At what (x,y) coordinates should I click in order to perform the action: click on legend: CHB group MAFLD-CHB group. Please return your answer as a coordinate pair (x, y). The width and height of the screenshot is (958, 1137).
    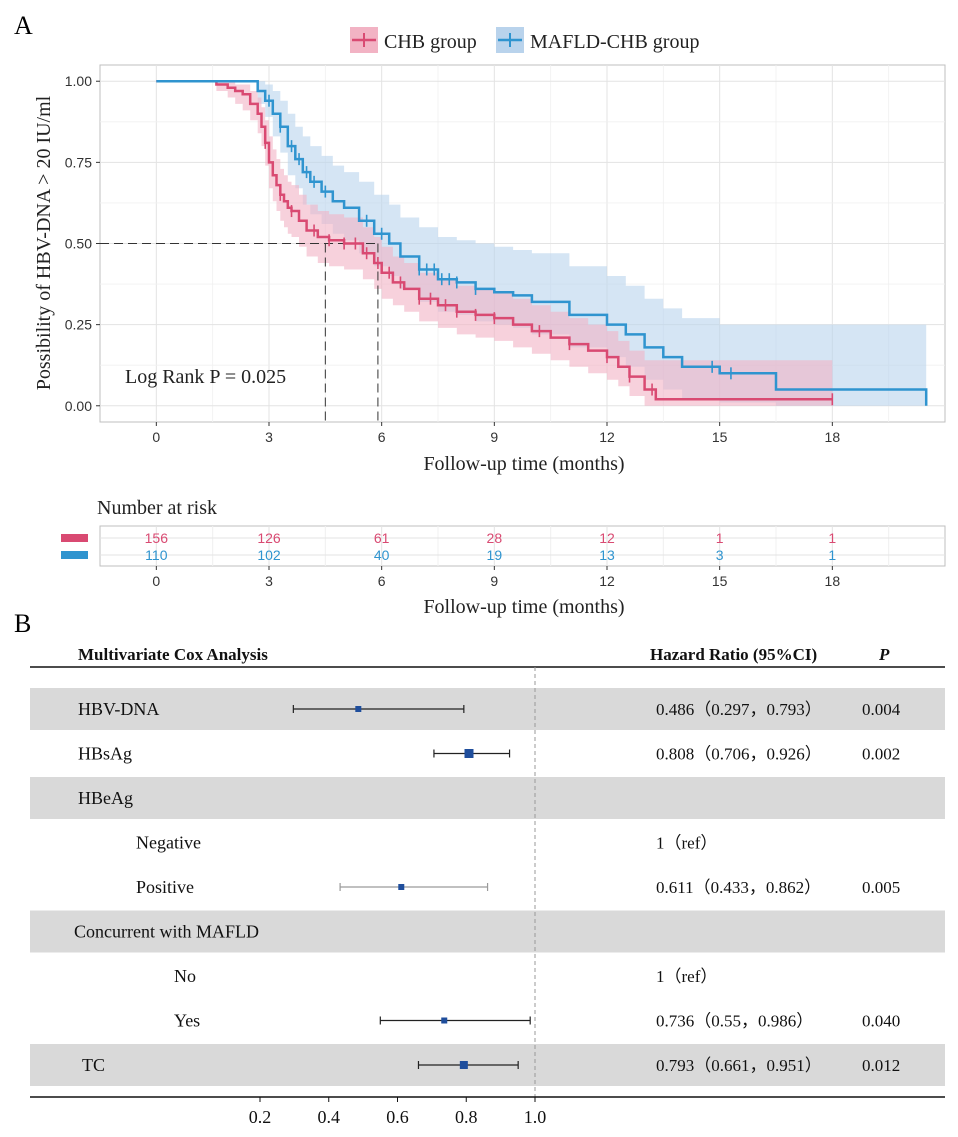
    Looking at the image, I should click on (524, 40).